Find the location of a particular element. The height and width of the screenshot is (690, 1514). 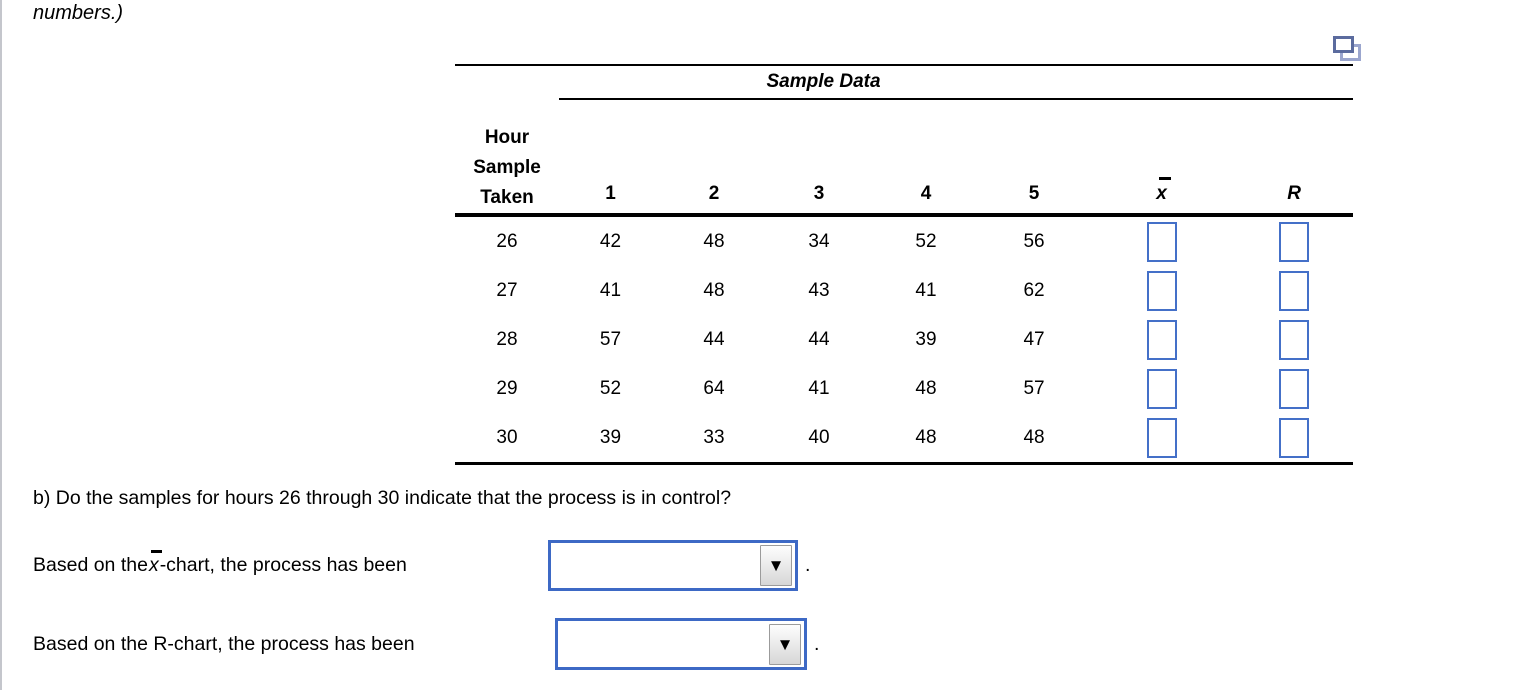

sample-value-cell: 40 is located at coordinates (819, 439).